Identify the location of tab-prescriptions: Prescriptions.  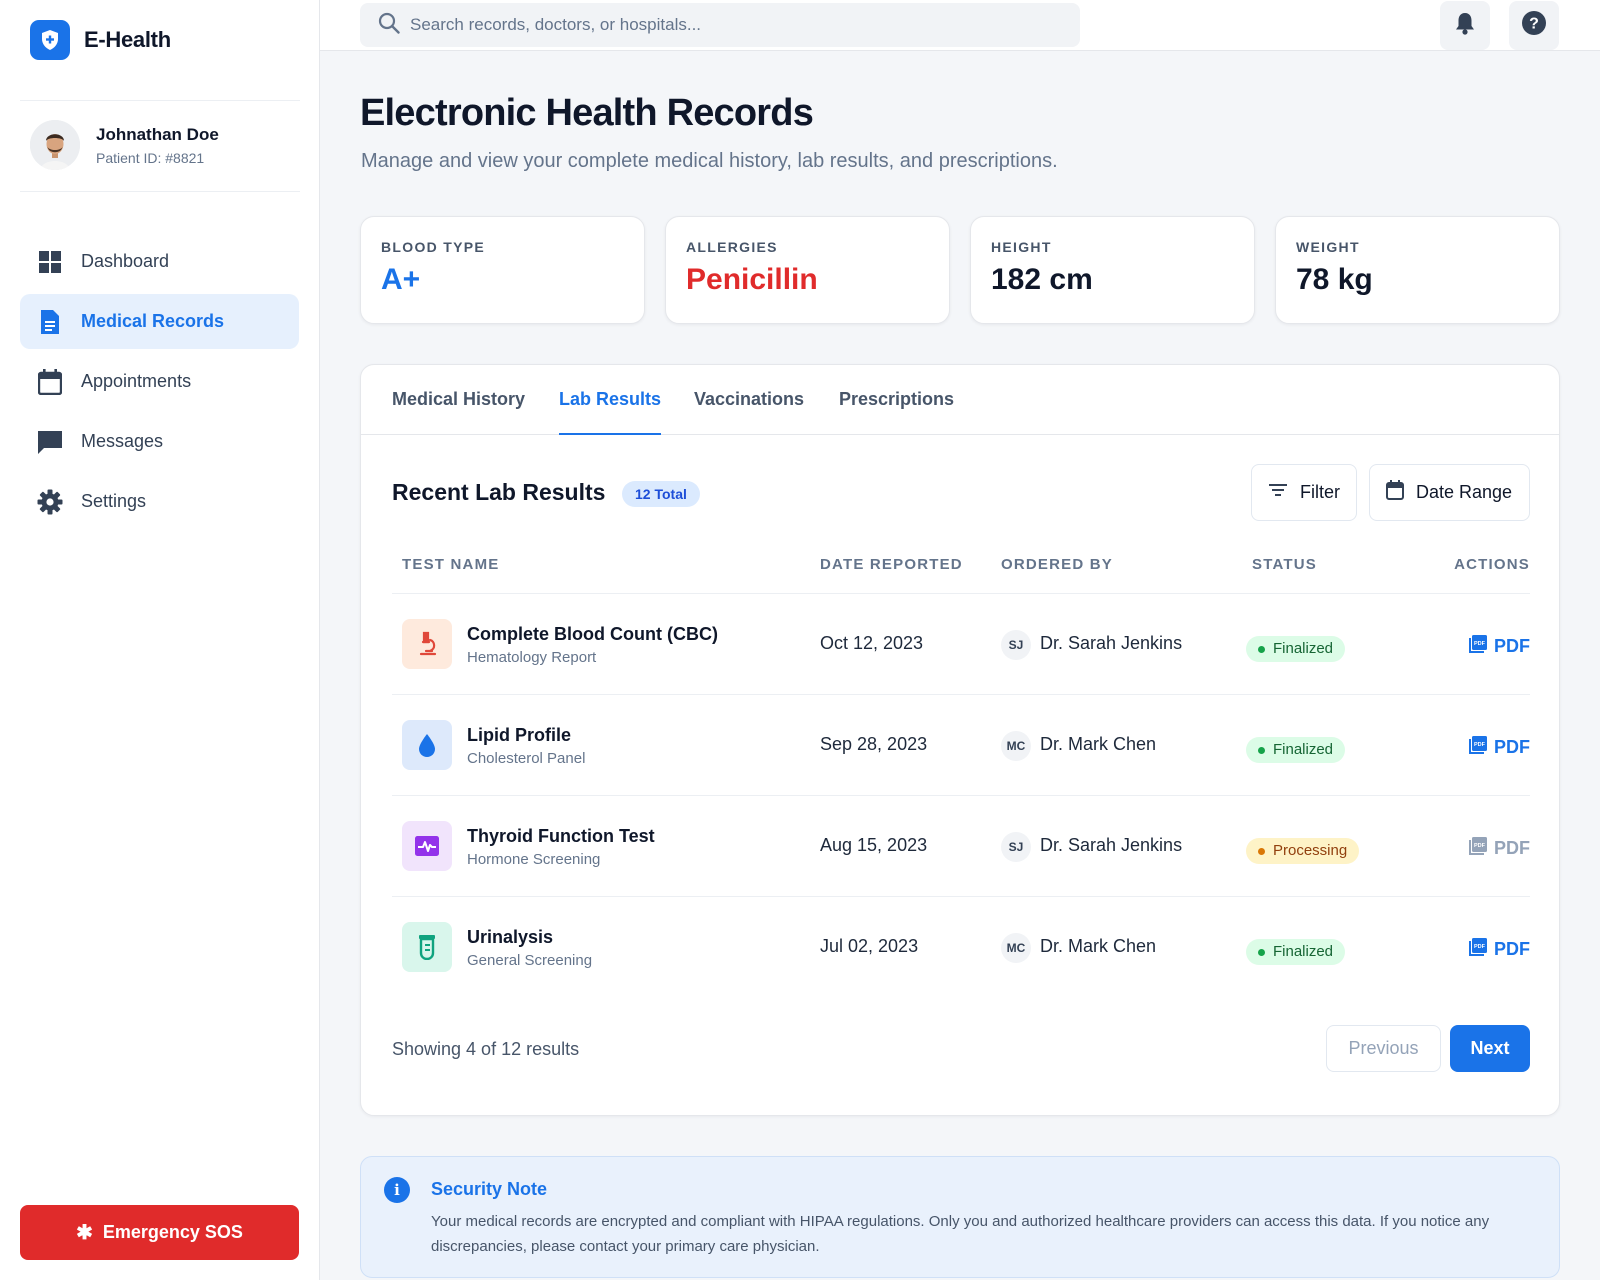
(897, 399).